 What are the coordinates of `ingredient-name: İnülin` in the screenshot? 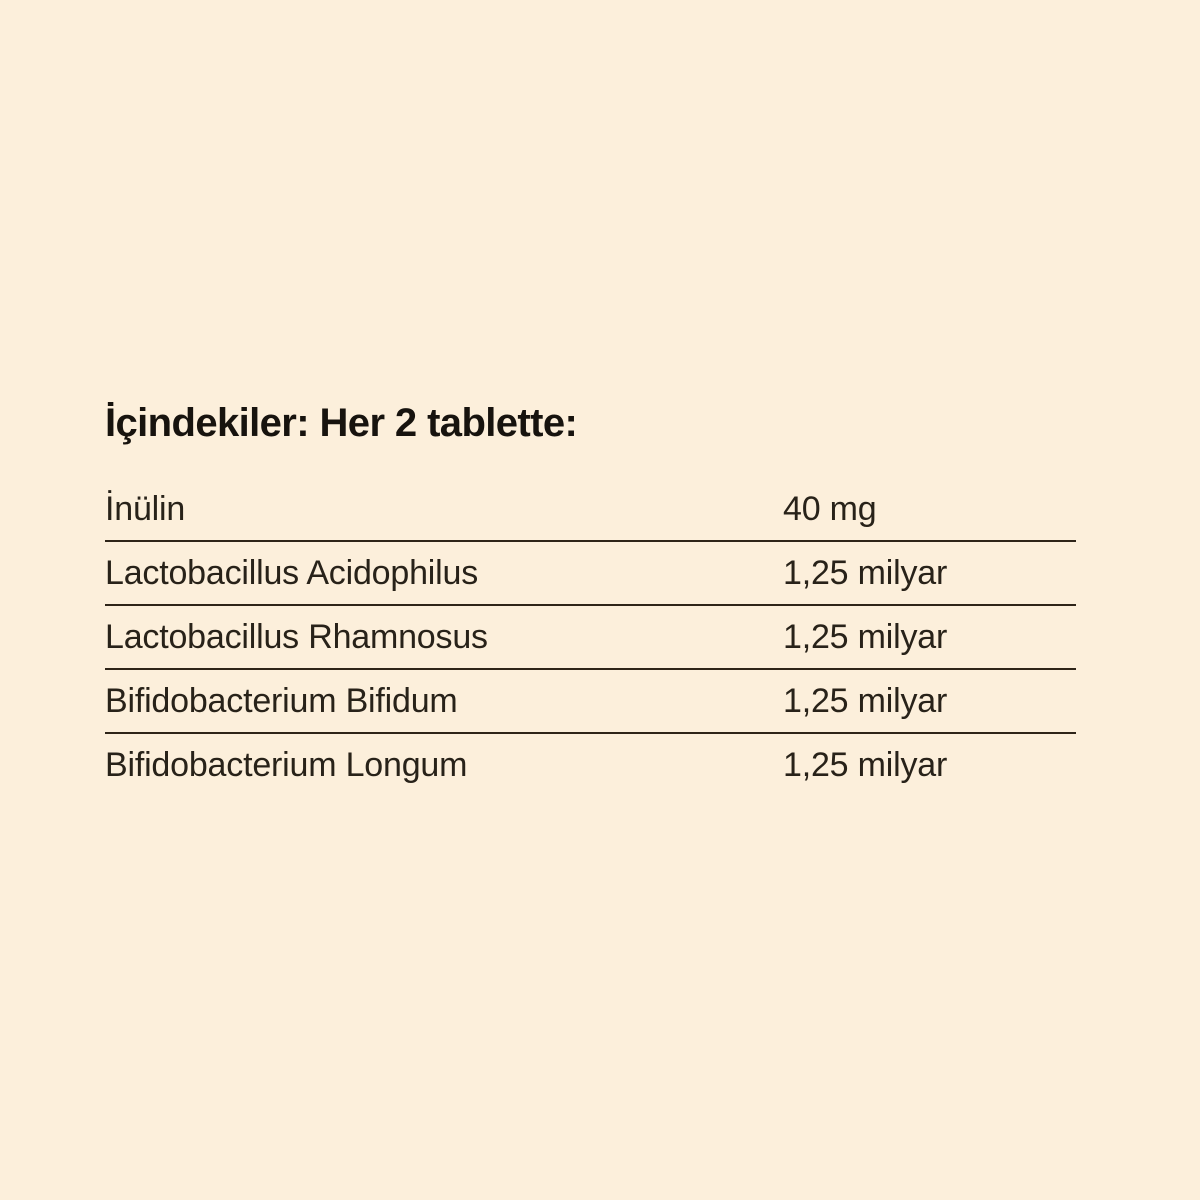 It's located at (145, 508).